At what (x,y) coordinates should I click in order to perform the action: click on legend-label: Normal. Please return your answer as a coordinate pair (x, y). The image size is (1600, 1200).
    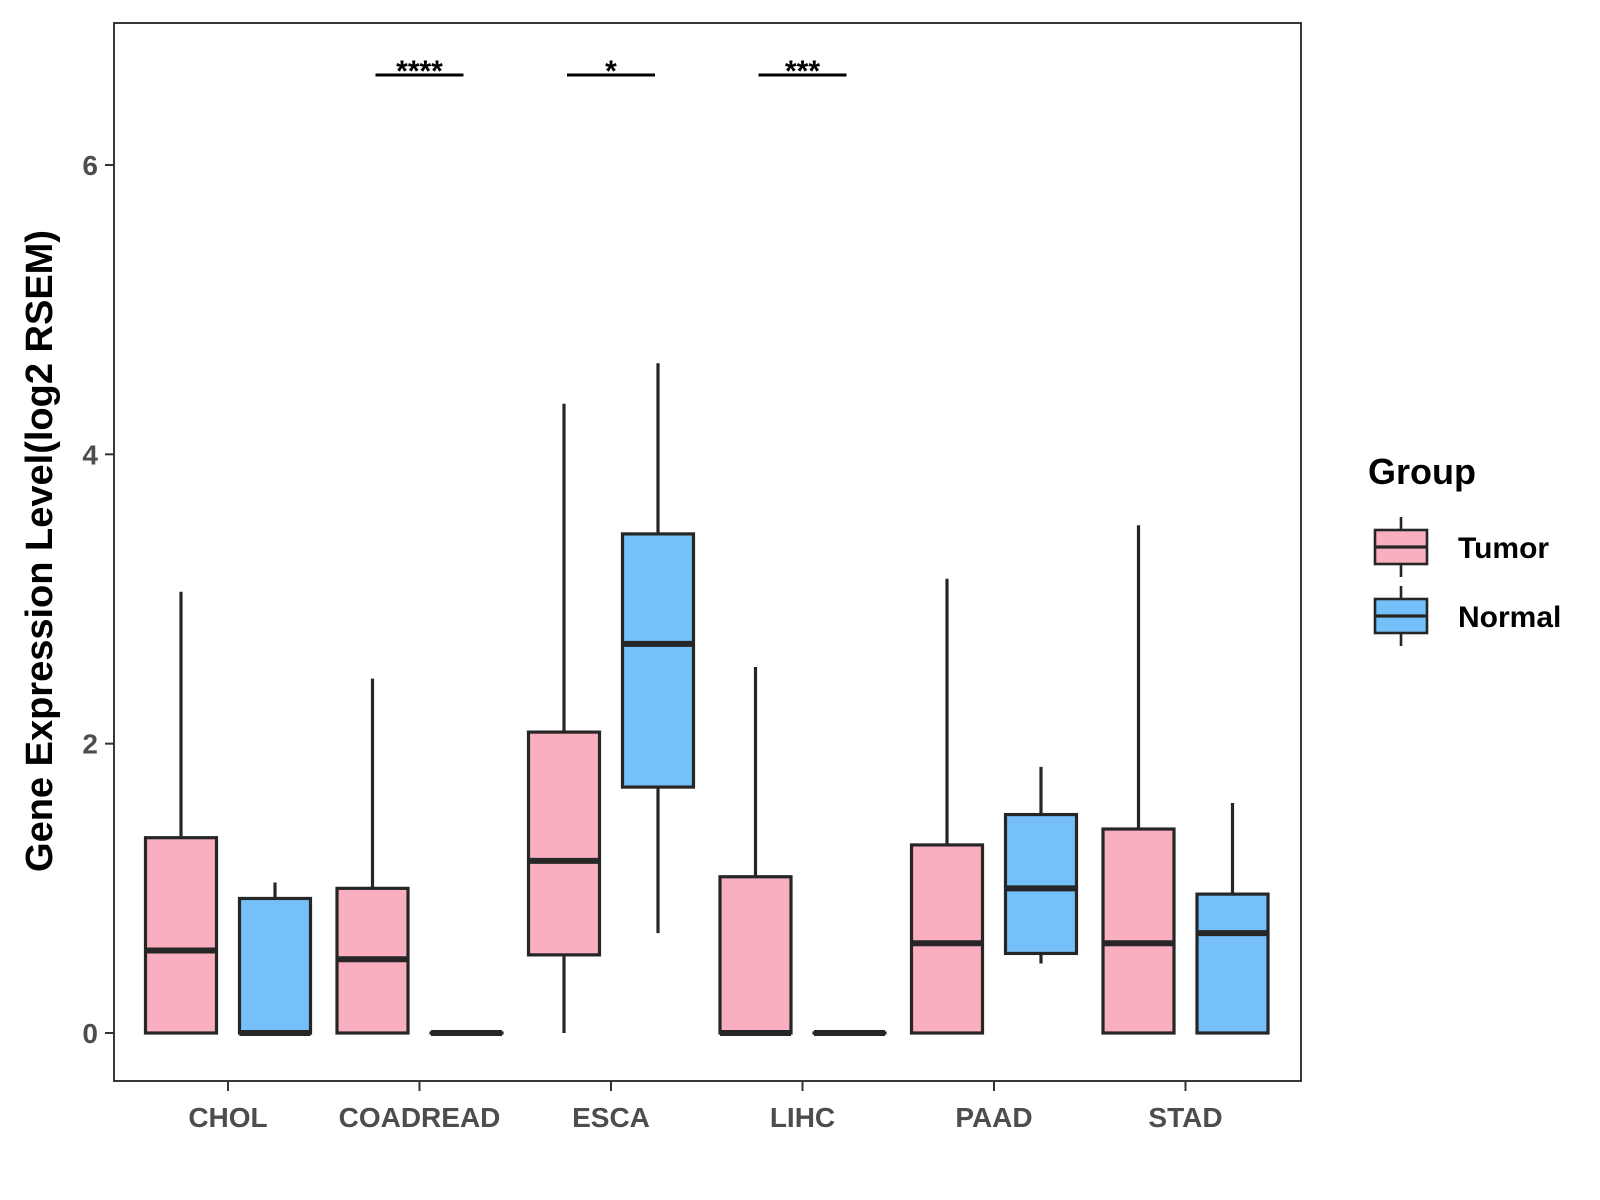
    Looking at the image, I should click on (1509, 617).